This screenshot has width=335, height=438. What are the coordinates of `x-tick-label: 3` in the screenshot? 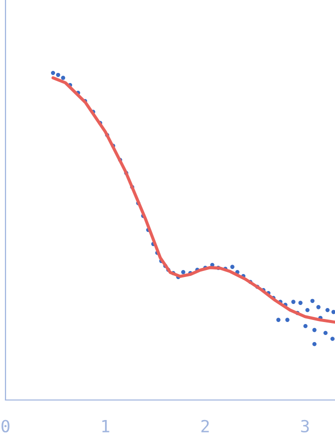 It's located at (305, 426).